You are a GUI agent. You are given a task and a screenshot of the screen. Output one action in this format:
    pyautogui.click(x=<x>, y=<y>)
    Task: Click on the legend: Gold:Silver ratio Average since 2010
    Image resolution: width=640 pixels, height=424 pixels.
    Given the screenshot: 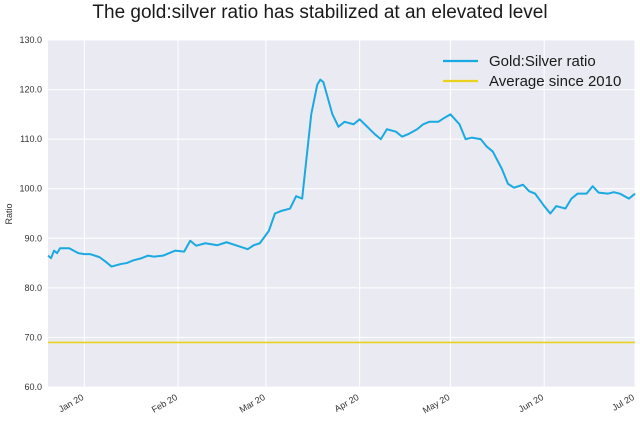 What is the action you would take?
    pyautogui.click(x=532, y=71)
    